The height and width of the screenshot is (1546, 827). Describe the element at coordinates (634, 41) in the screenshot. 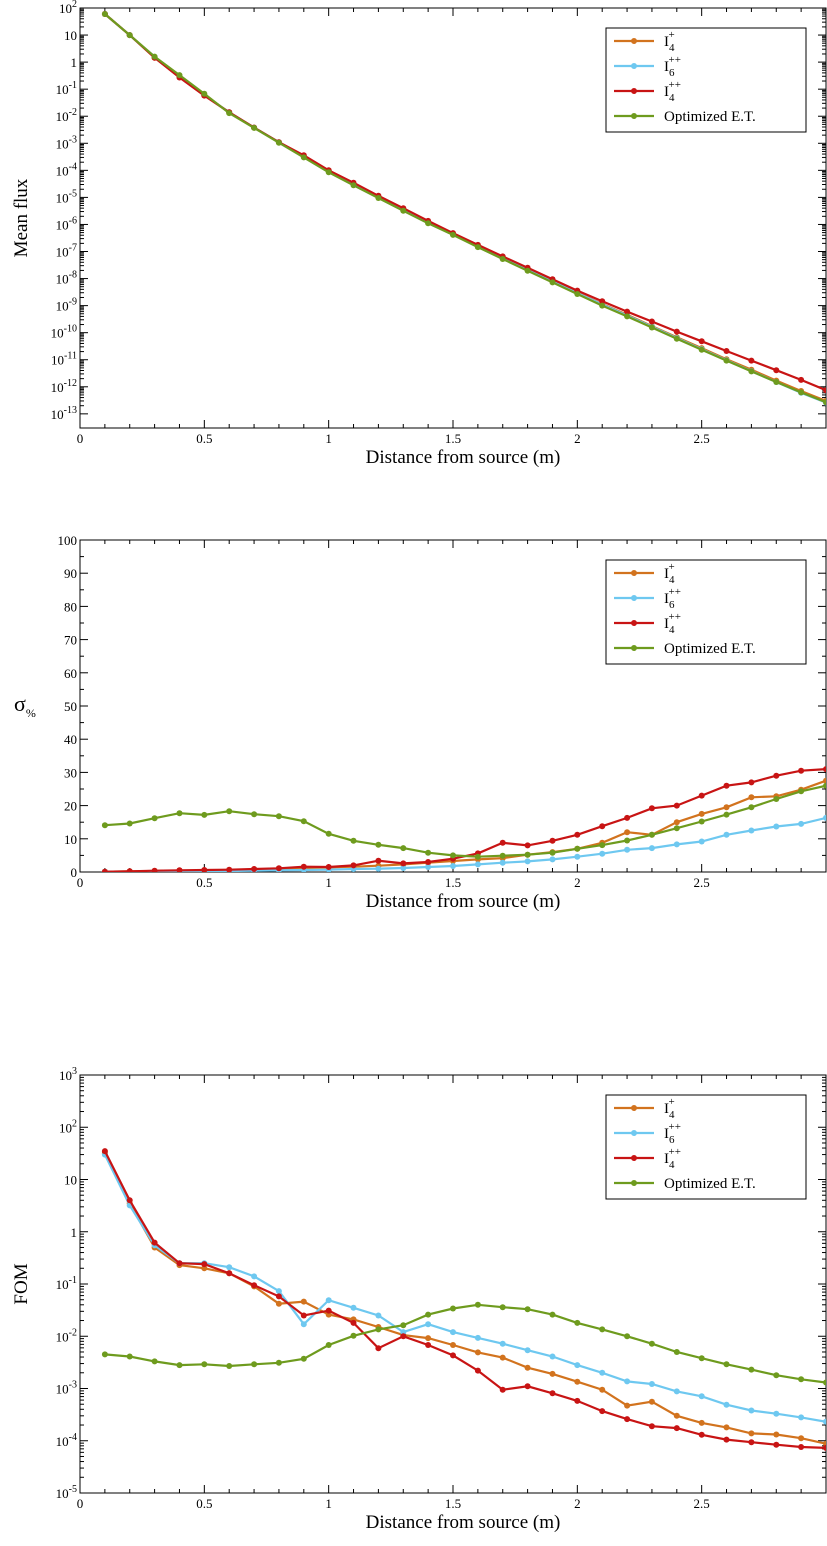

I see `legend-marker` at that location.